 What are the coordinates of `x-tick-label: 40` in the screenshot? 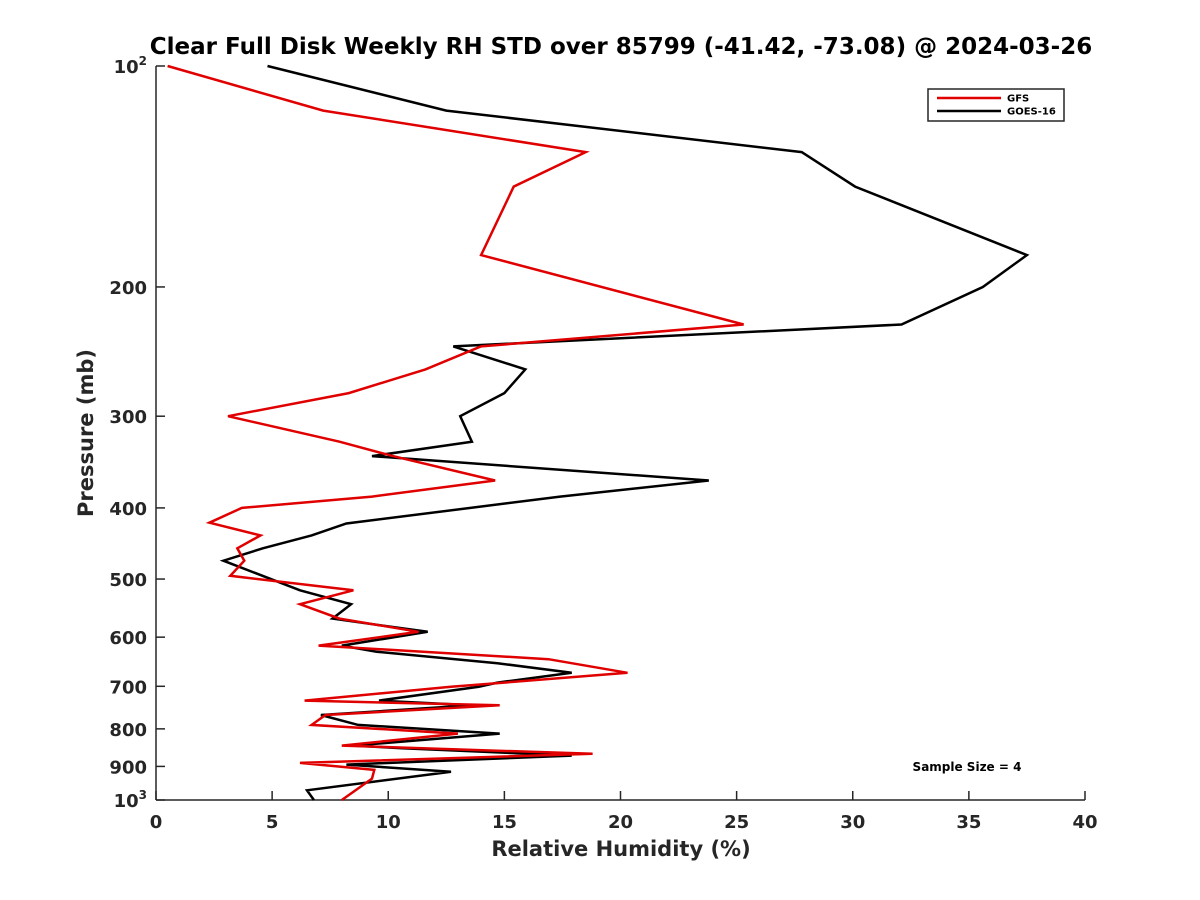 It's located at (1084, 822).